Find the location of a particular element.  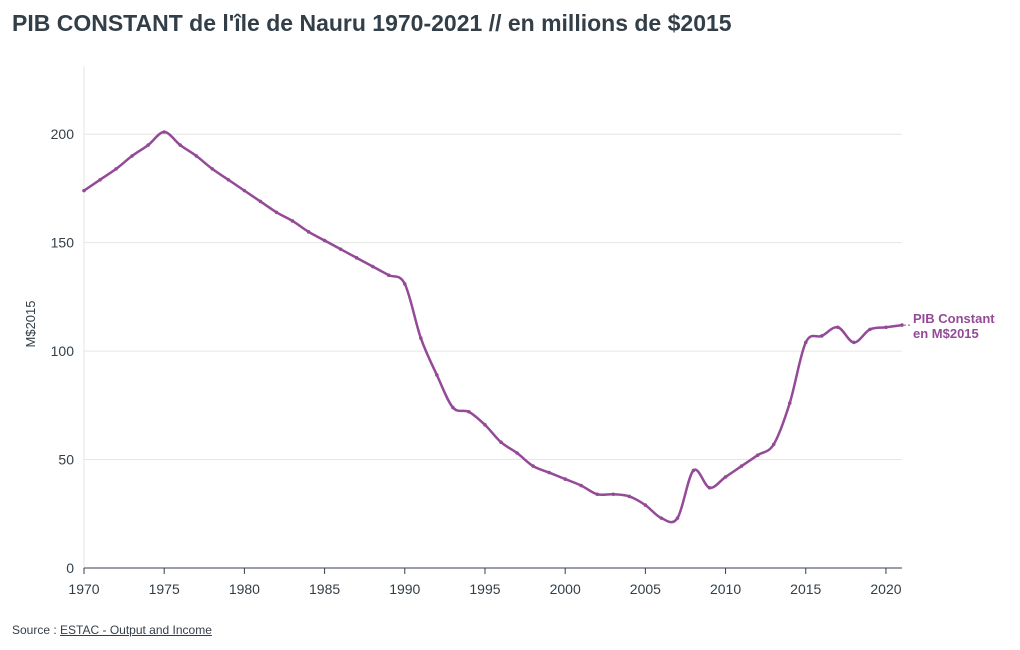

x-tick-label-2020: 2020 is located at coordinates (885, 589).